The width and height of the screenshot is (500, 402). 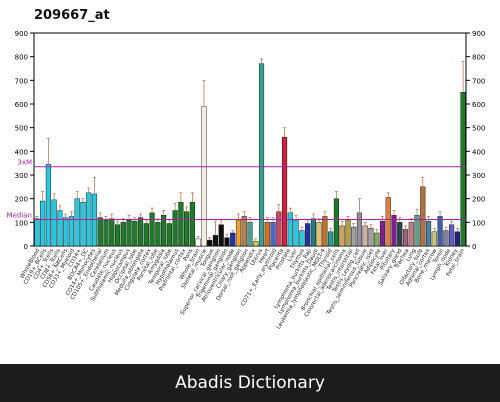 I want to click on reference-line-label: 3xM, so click(x=24, y=163).